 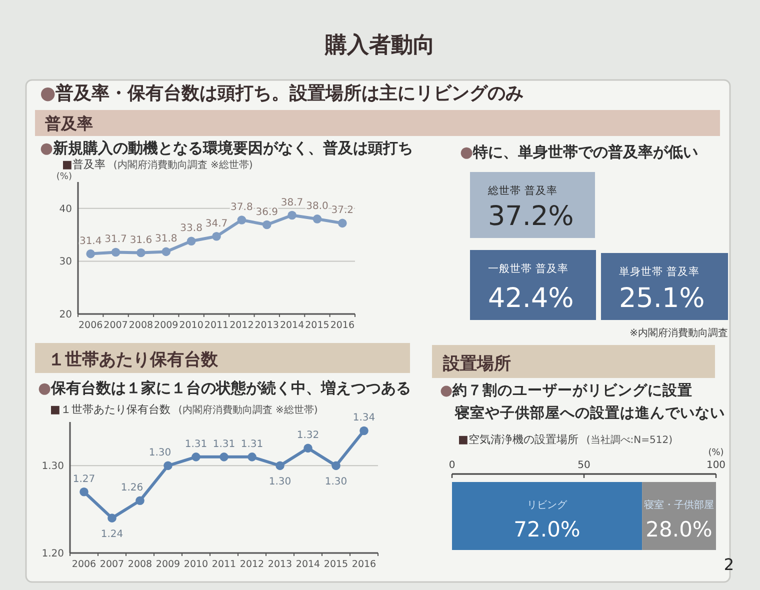 I want to click on title: 普及率, so click(x=69, y=123).